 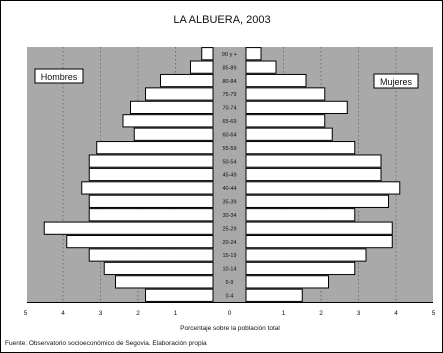 I want to click on axis-line, so click(x=230, y=302).